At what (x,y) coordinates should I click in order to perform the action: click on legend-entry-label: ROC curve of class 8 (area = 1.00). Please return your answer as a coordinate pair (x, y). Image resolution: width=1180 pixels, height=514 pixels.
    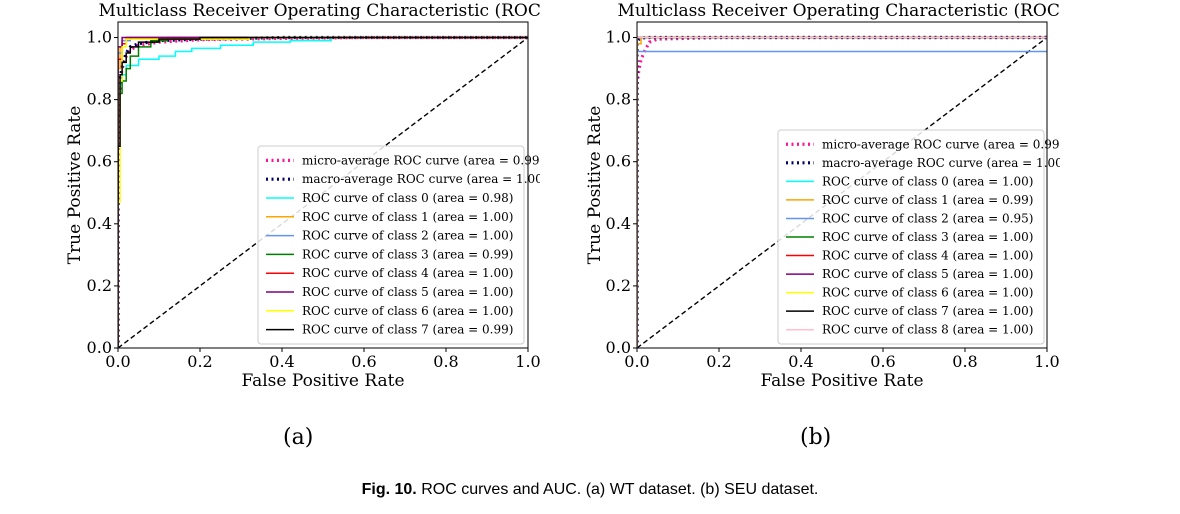
    Looking at the image, I should click on (927, 330).